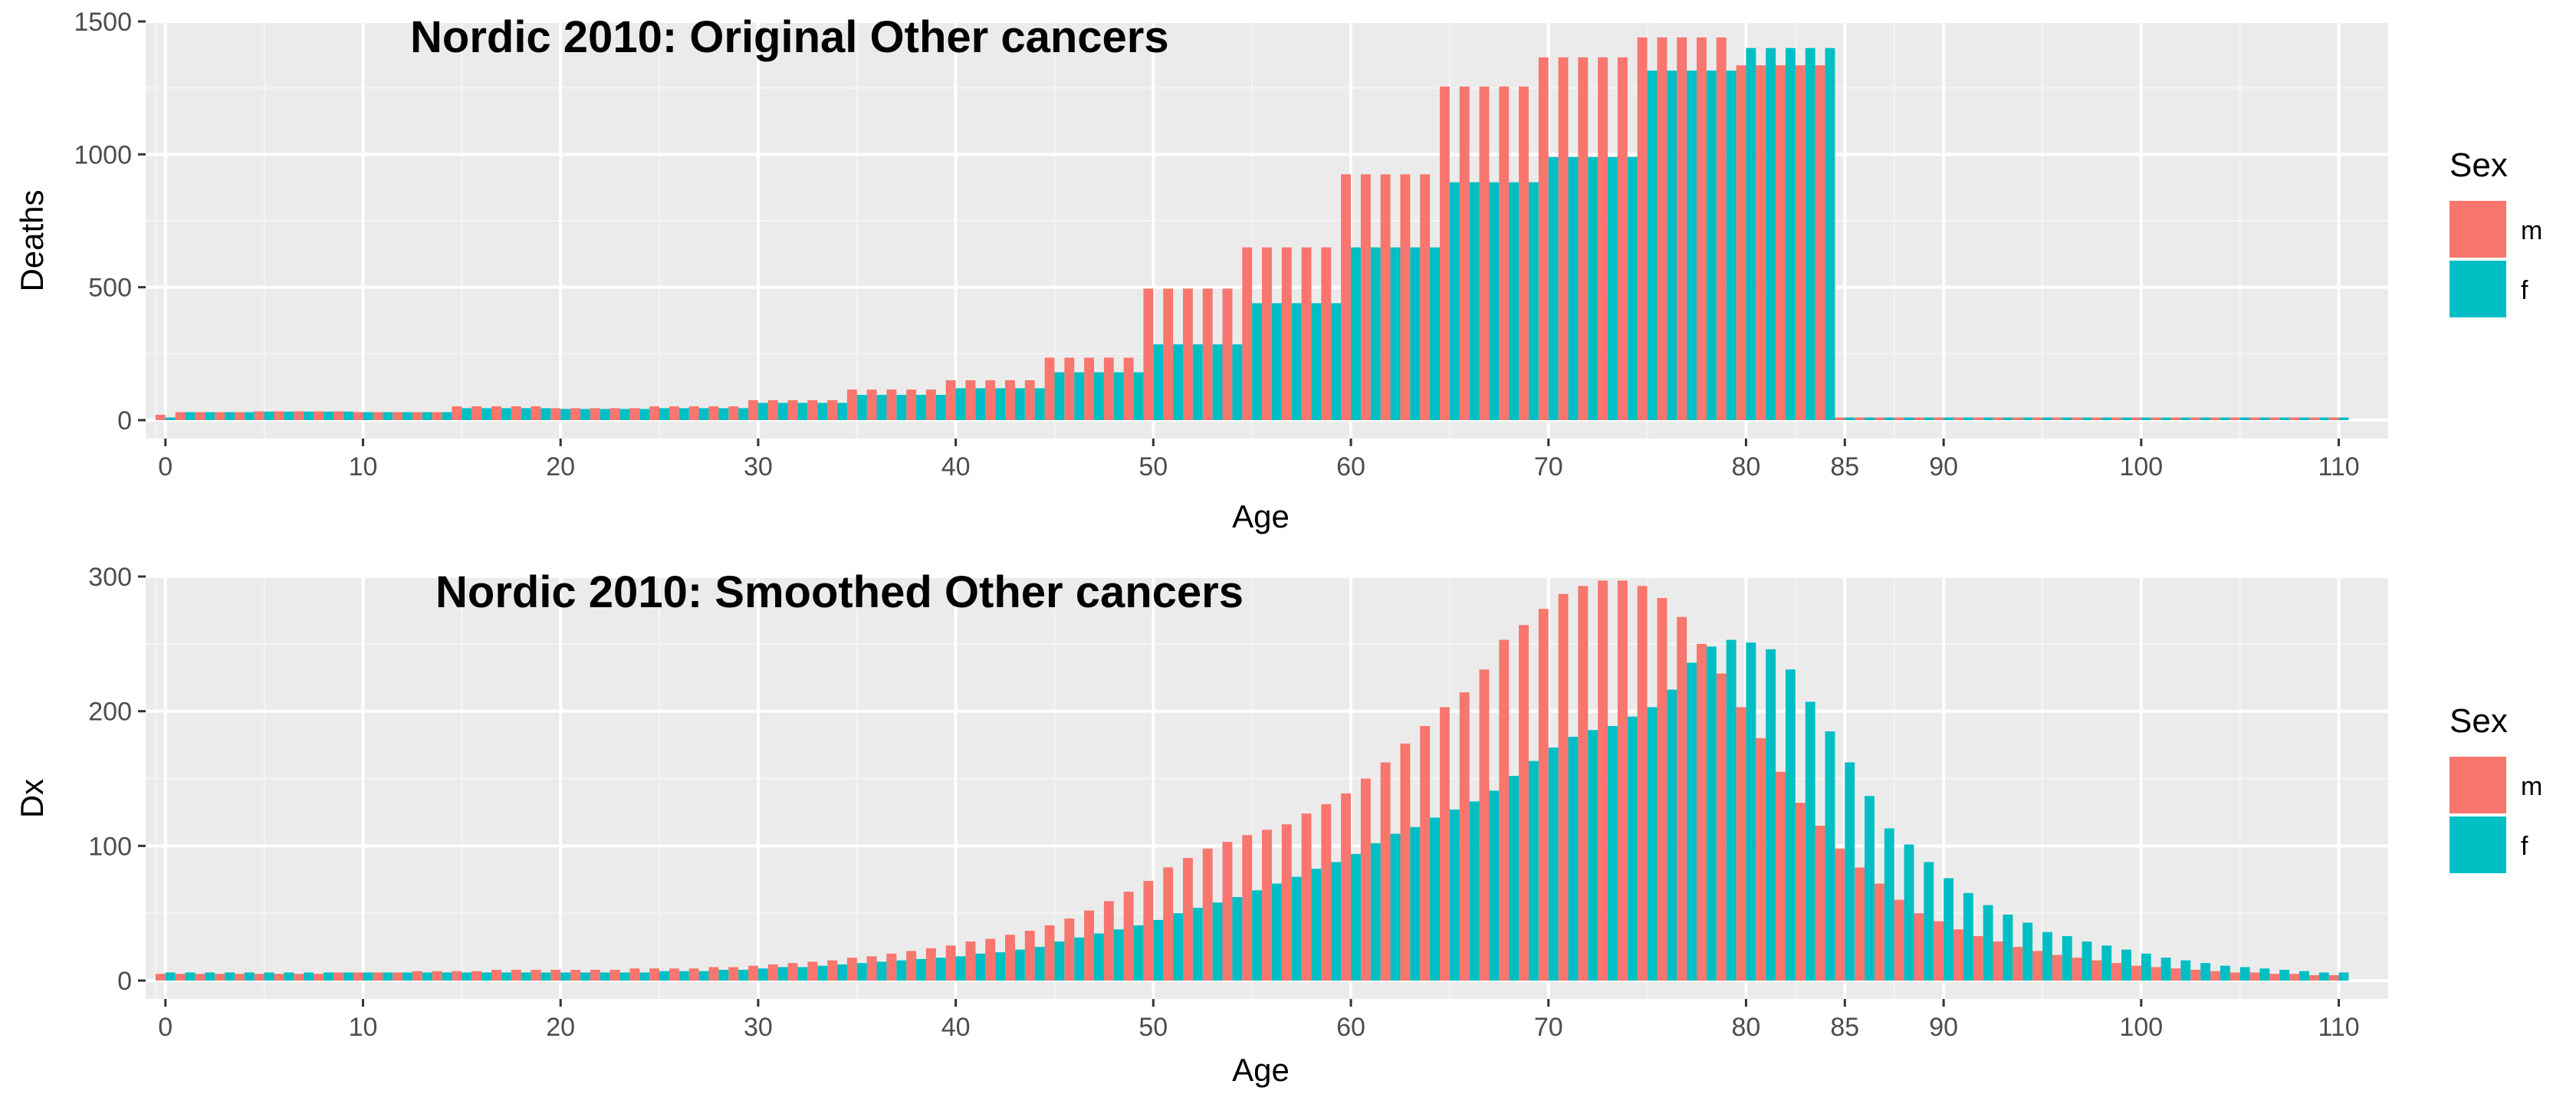 Image resolution: width=2576 pixels, height=1104 pixels. What do you see at coordinates (103, 154) in the screenshot?
I see `tick-label-y: 1000` at bounding box center [103, 154].